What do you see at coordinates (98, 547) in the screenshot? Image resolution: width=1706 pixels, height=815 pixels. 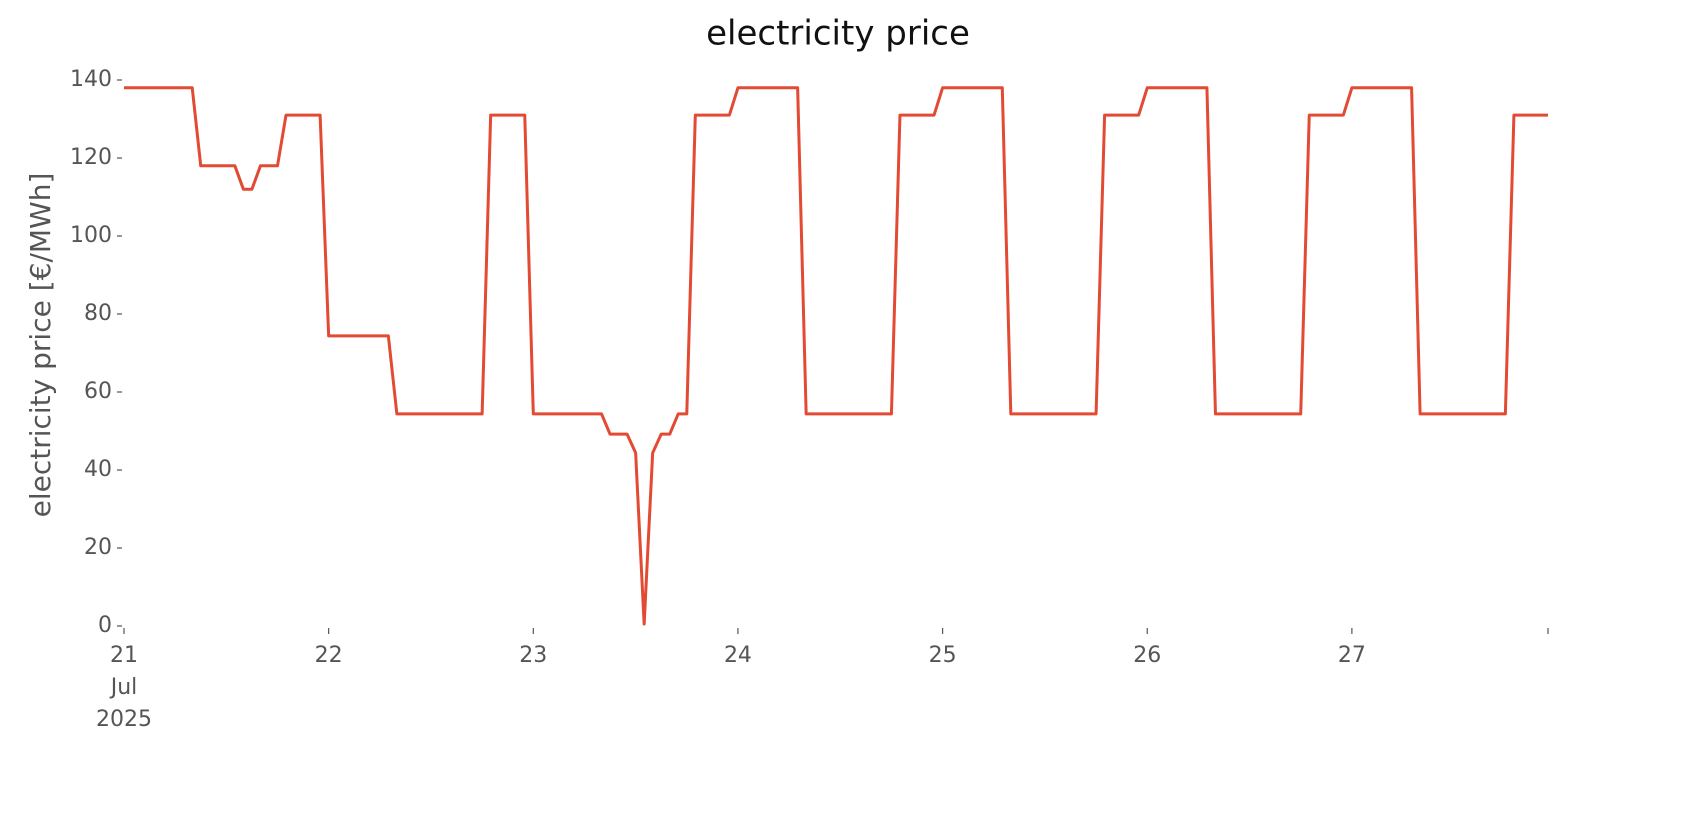 I see `y-tick-label: 20` at bounding box center [98, 547].